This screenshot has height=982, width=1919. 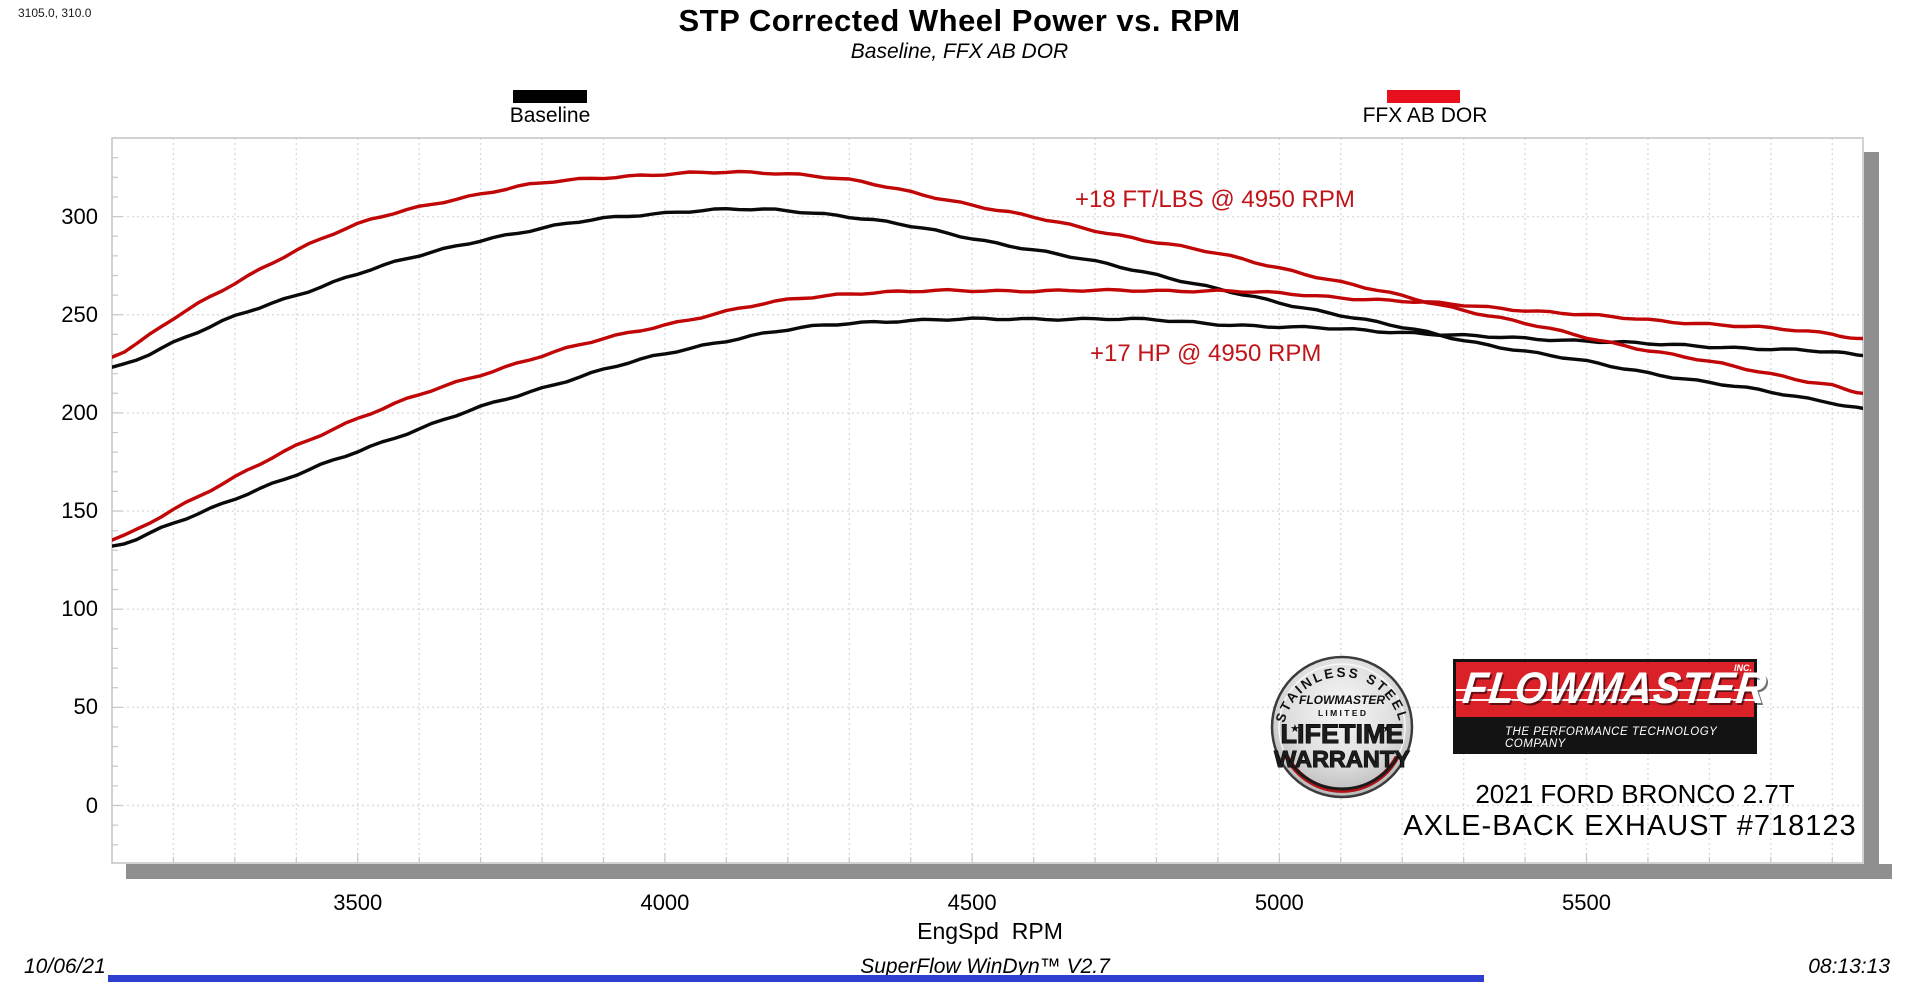 What do you see at coordinates (79, 609) in the screenshot?
I see `y-tick-label: 100` at bounding box center [79, 609].